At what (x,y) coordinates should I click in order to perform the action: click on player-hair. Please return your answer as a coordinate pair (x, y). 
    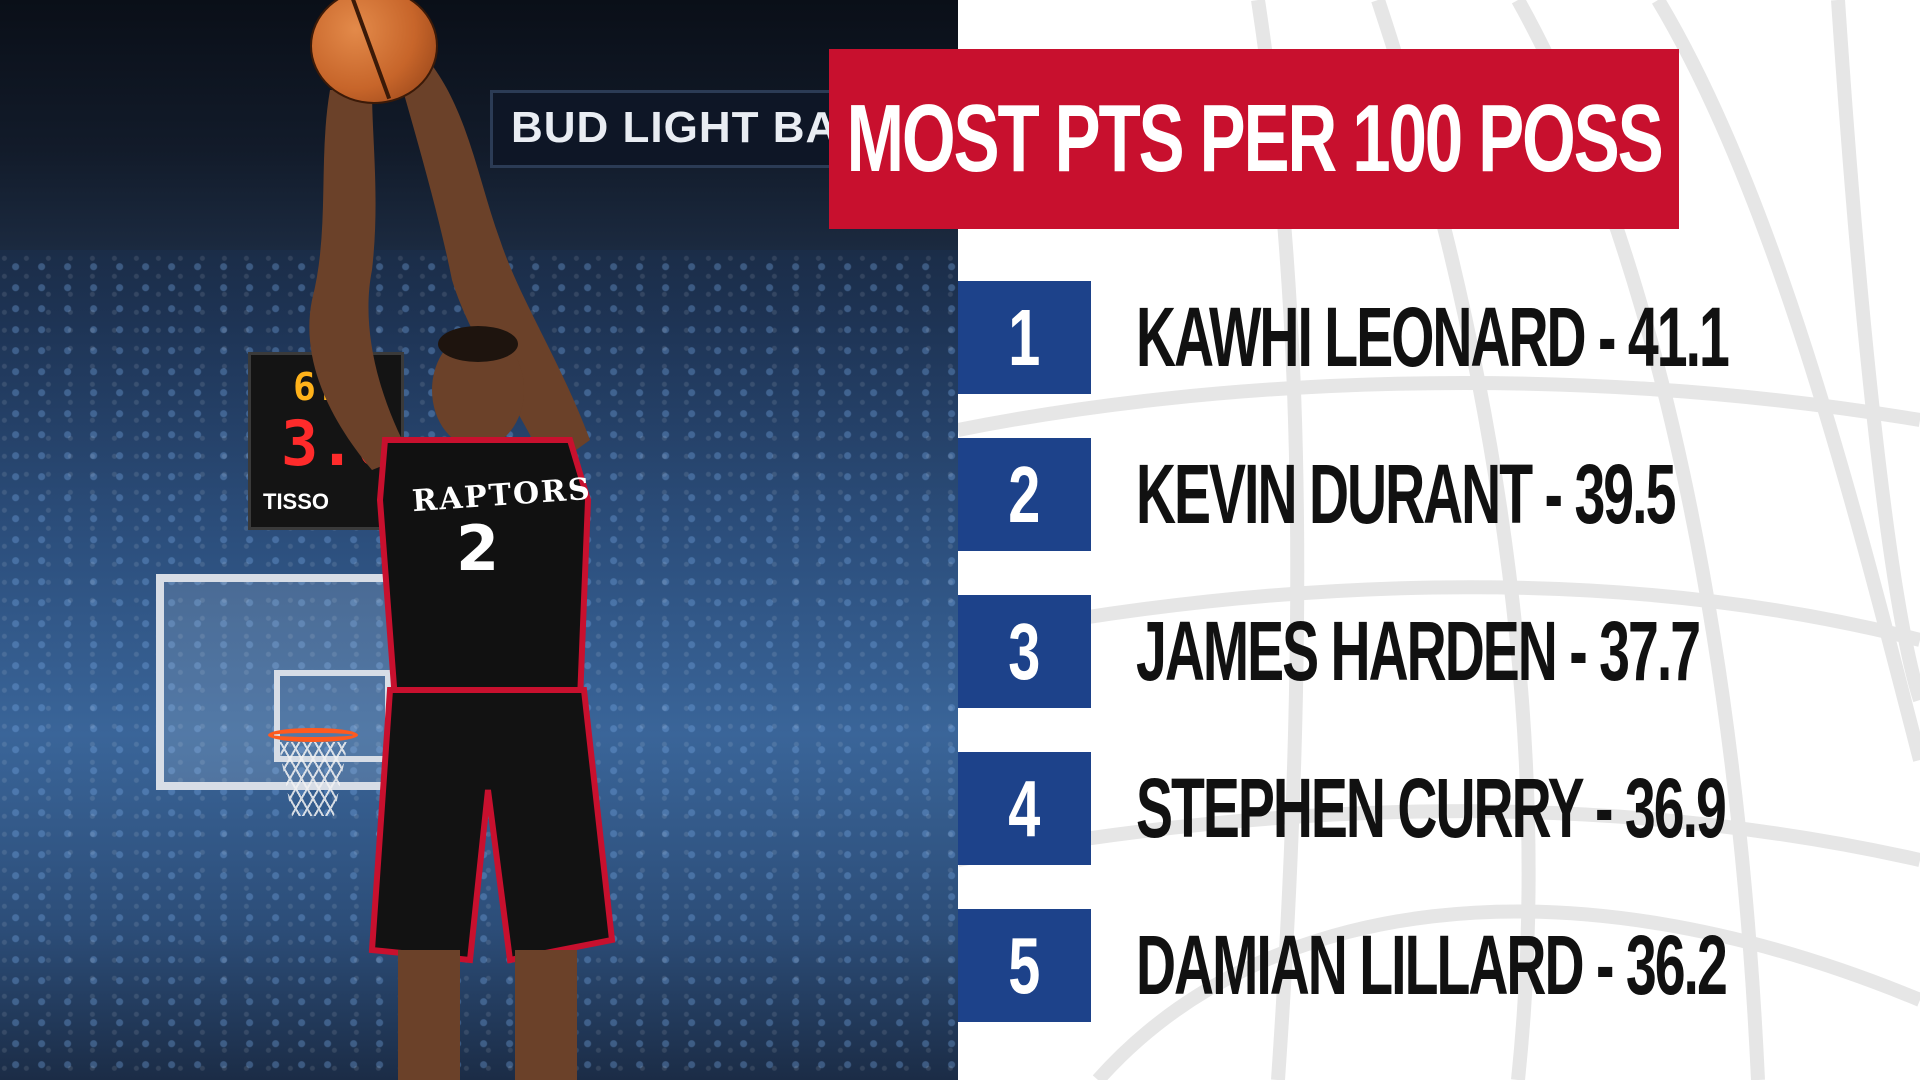
    Looking at the image, I should click on (478, 344).